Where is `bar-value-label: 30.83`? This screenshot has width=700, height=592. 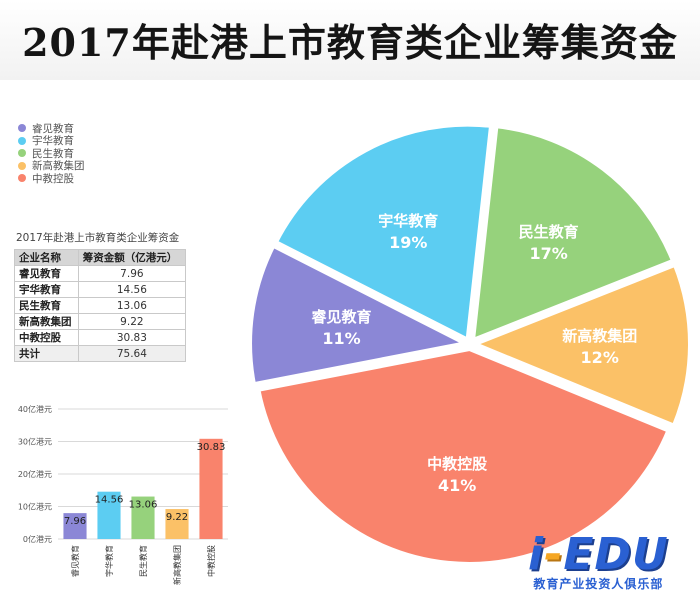
bar-value-label: 30.83 is located at coordinates (211, 447).